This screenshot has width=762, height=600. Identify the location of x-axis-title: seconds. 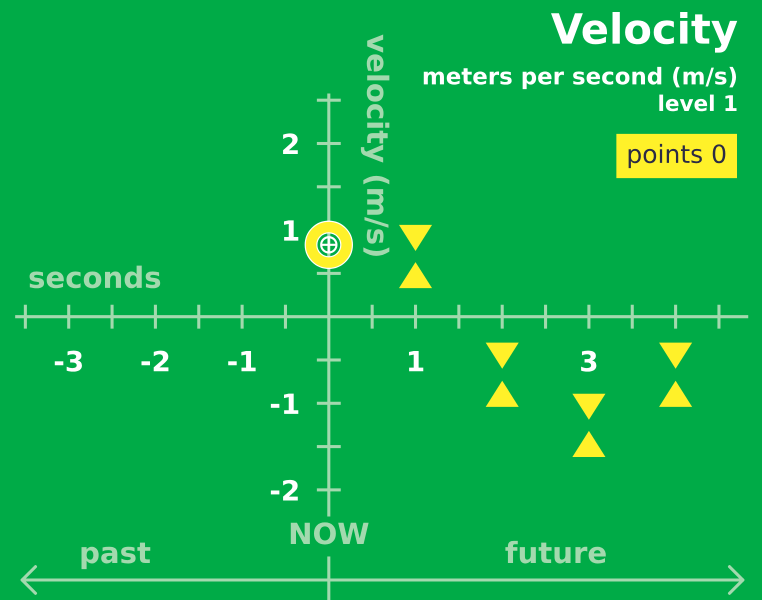
(95, 277).